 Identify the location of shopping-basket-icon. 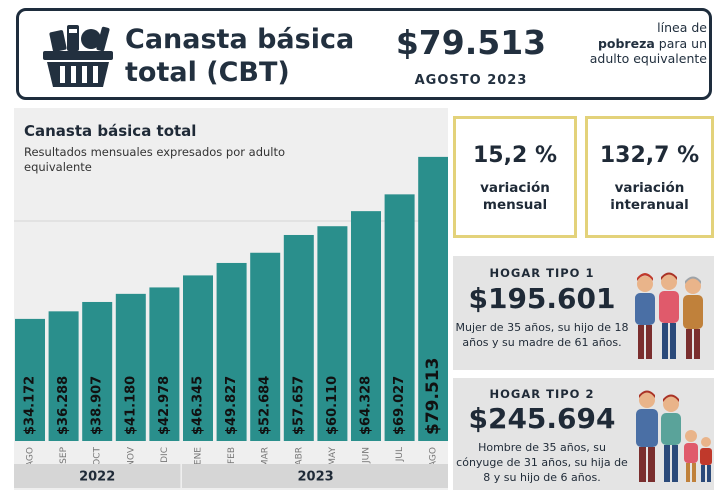
(78, 56).